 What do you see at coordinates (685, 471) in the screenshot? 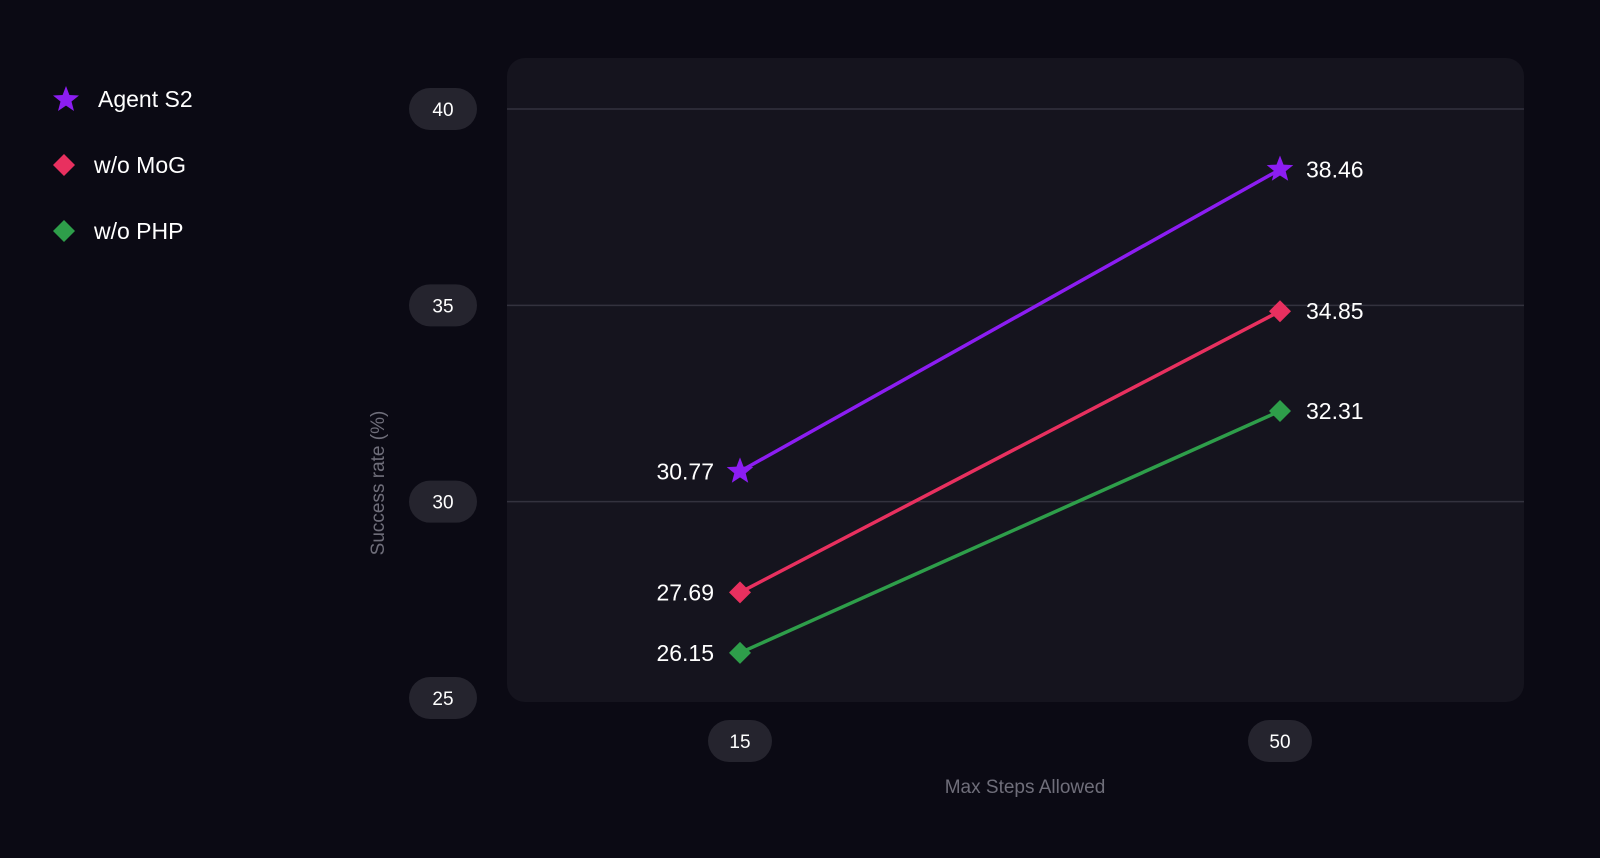
I see `data-label: 30.77` at bounding box center [685, 471].